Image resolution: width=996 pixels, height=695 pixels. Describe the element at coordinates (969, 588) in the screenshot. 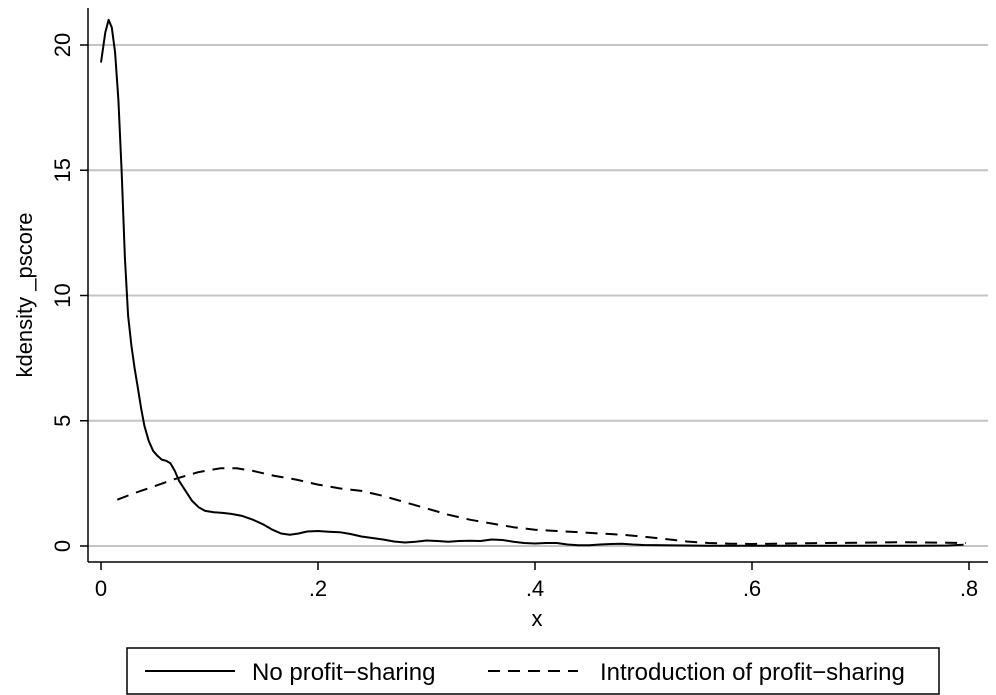

I see `x-tick-label-4: .8` at that location.